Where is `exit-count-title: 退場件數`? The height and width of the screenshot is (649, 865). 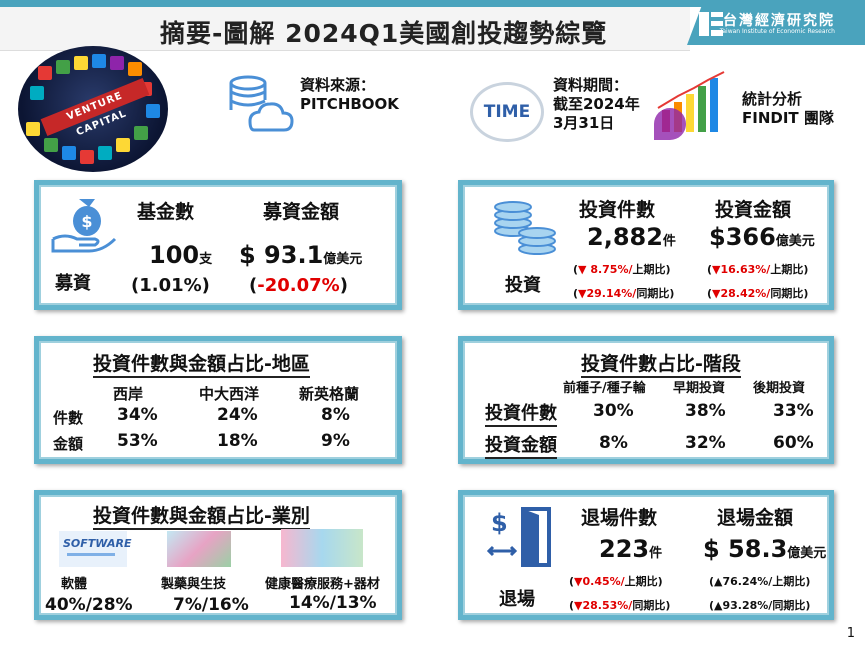
exit-count-title: 退場件數 is located at coordinates (619, 518).